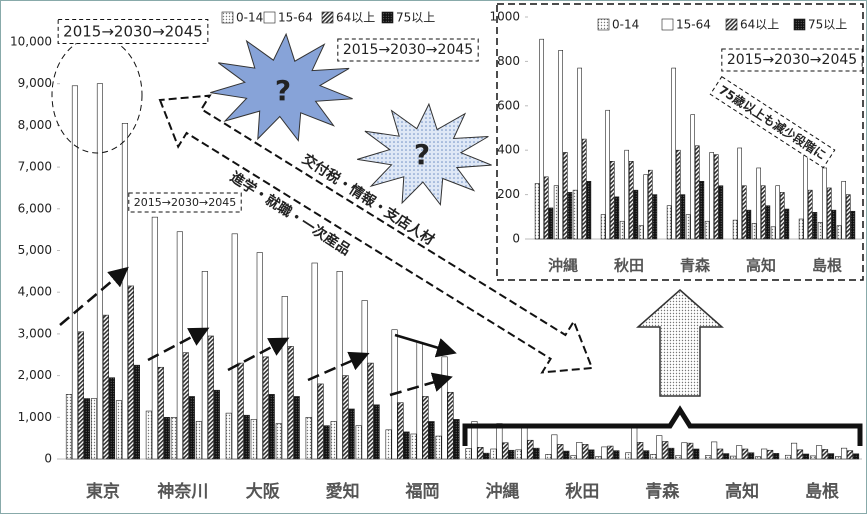  Describe the element at coordinates (508, 150) in the screenshot. I see `y-tick-label: 400` at that location.